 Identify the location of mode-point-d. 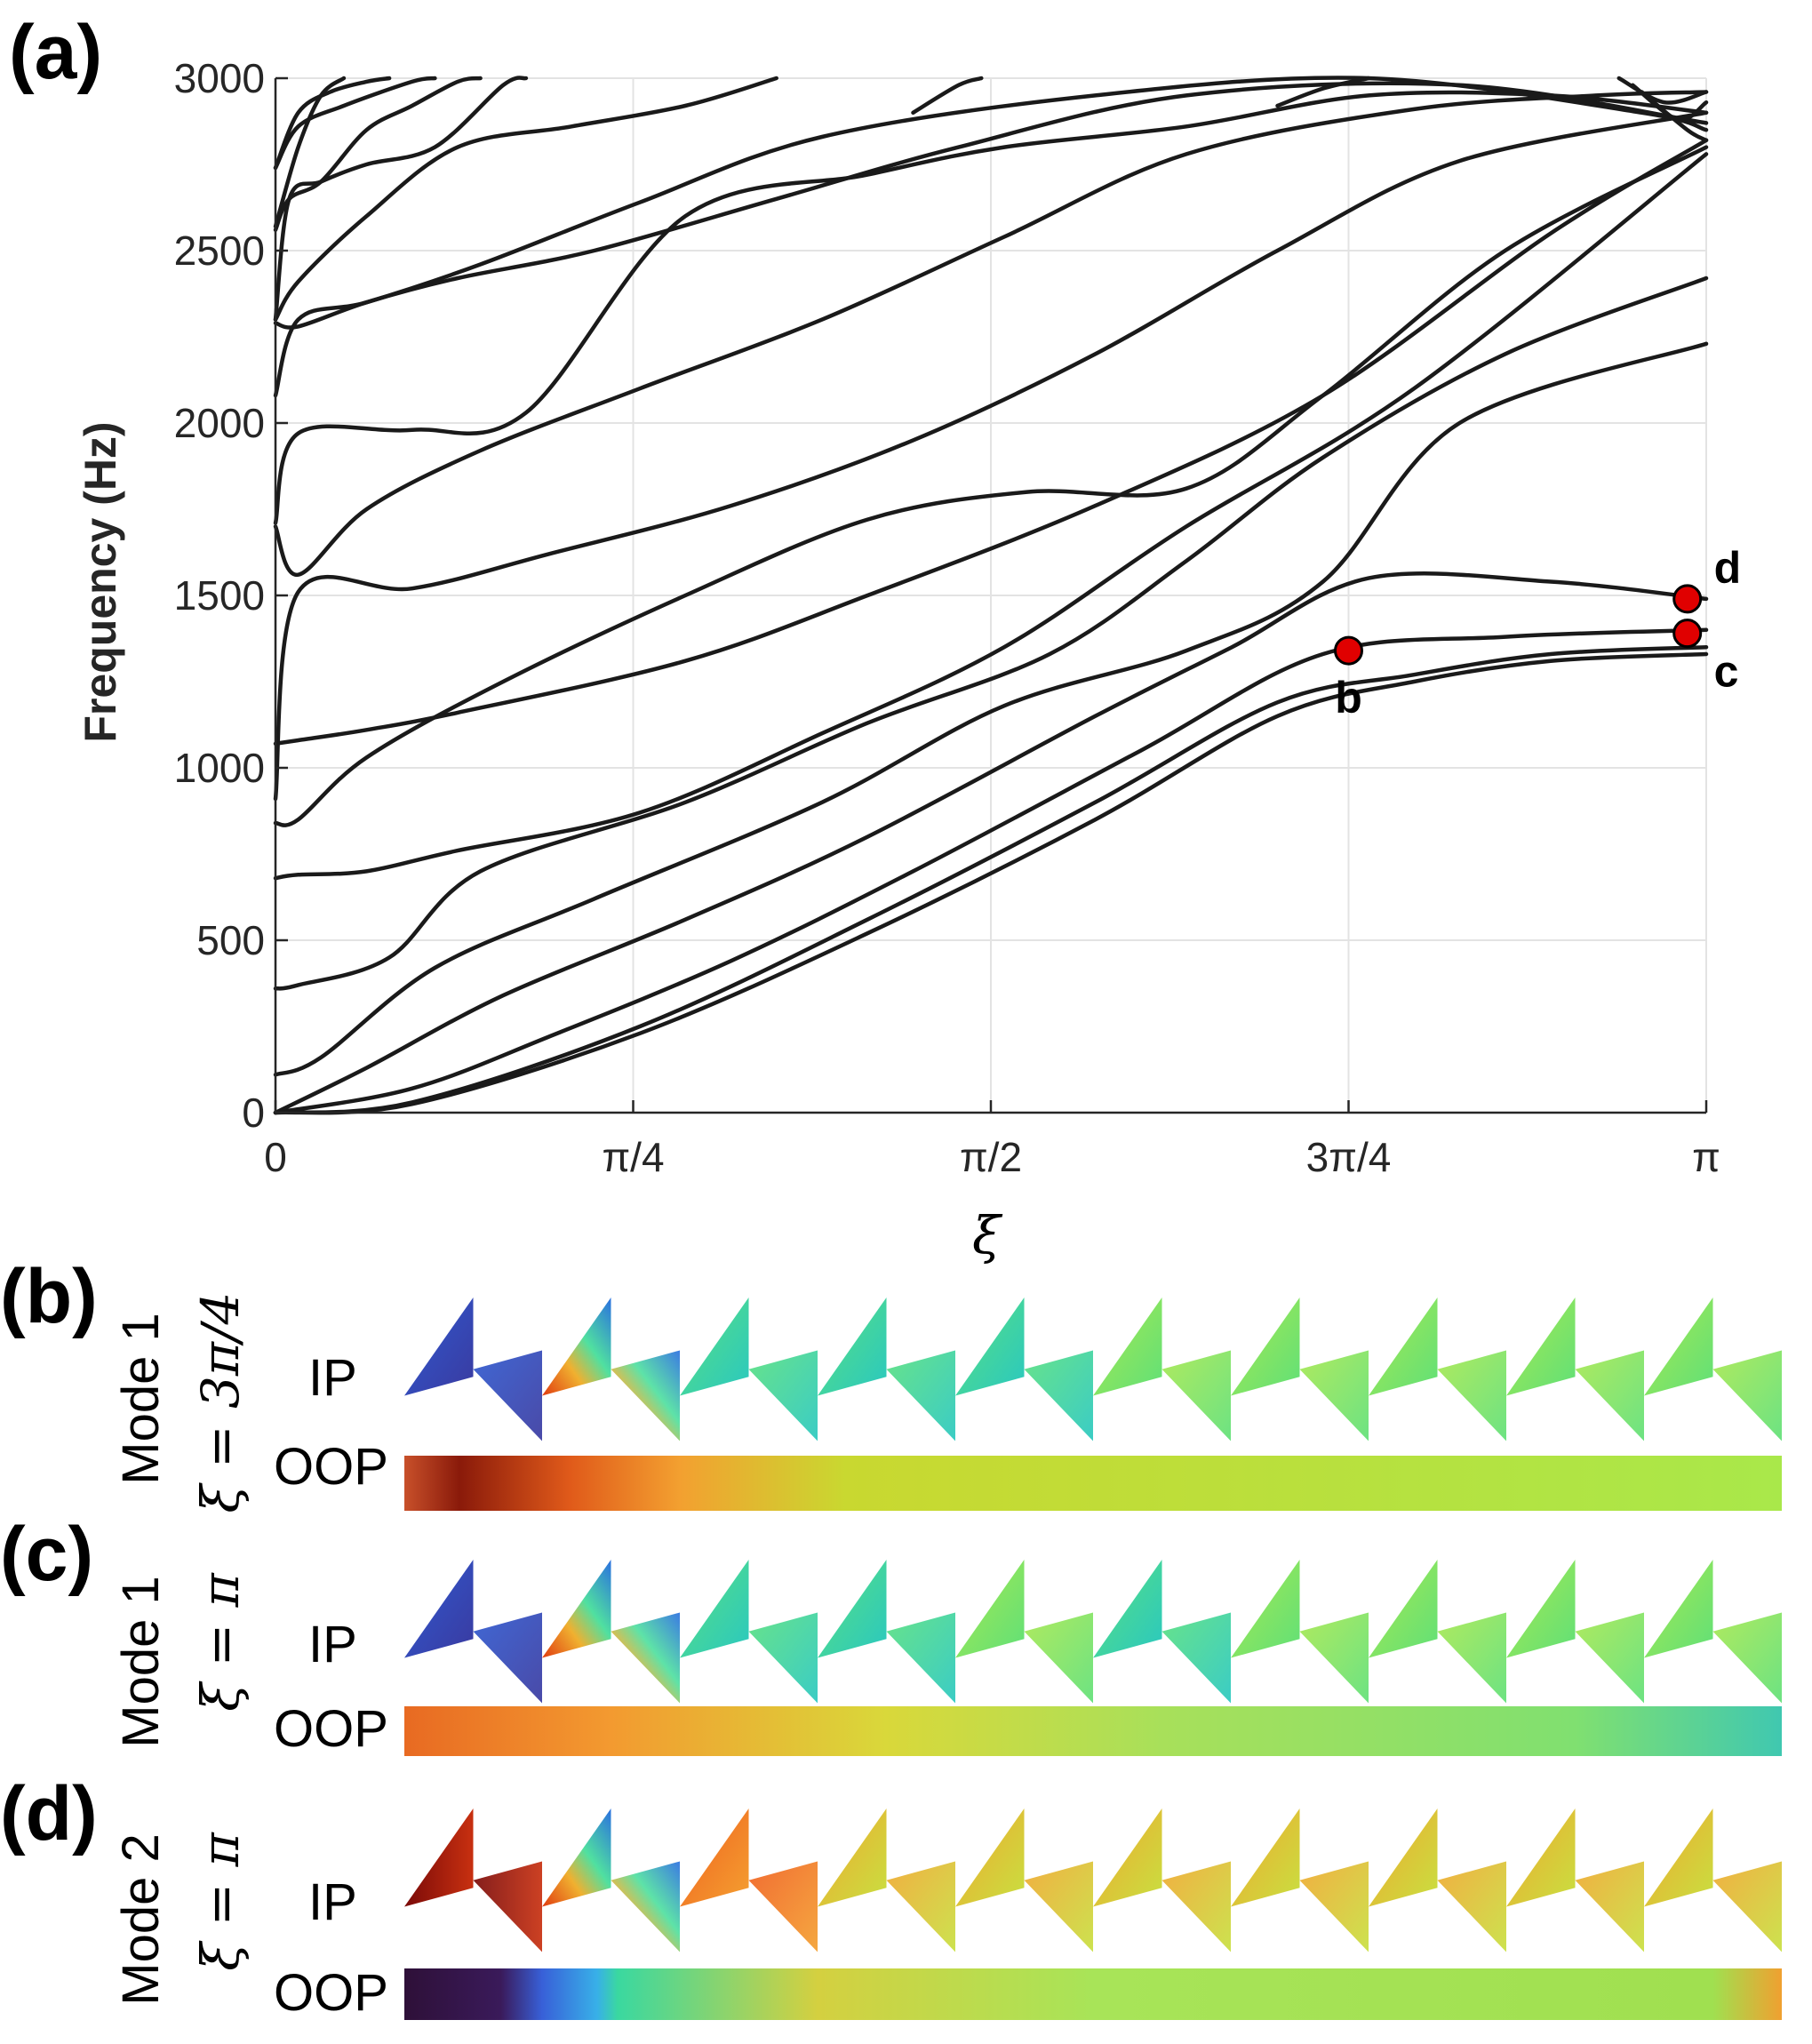
(1687, 599).